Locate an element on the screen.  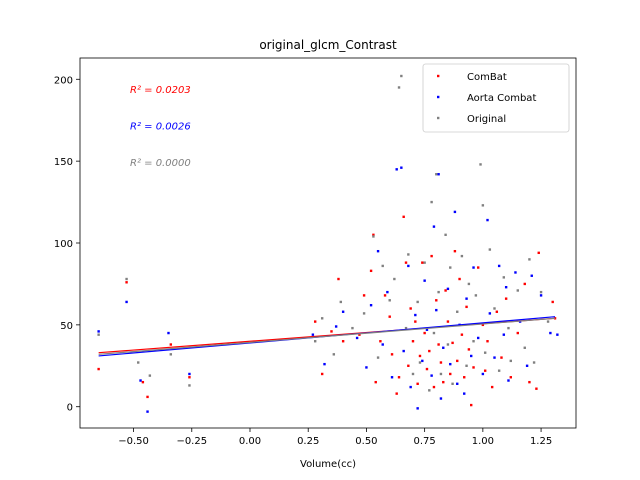
x-tick-label: 0.00 is located at coordinates (250, 441).